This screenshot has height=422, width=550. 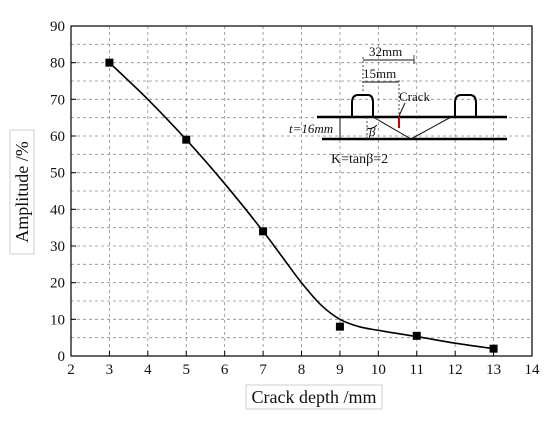 What do you see at coordinates (431, 128) in the screenshot?
I see `beam-path-up` at bounding box center [431, 128].